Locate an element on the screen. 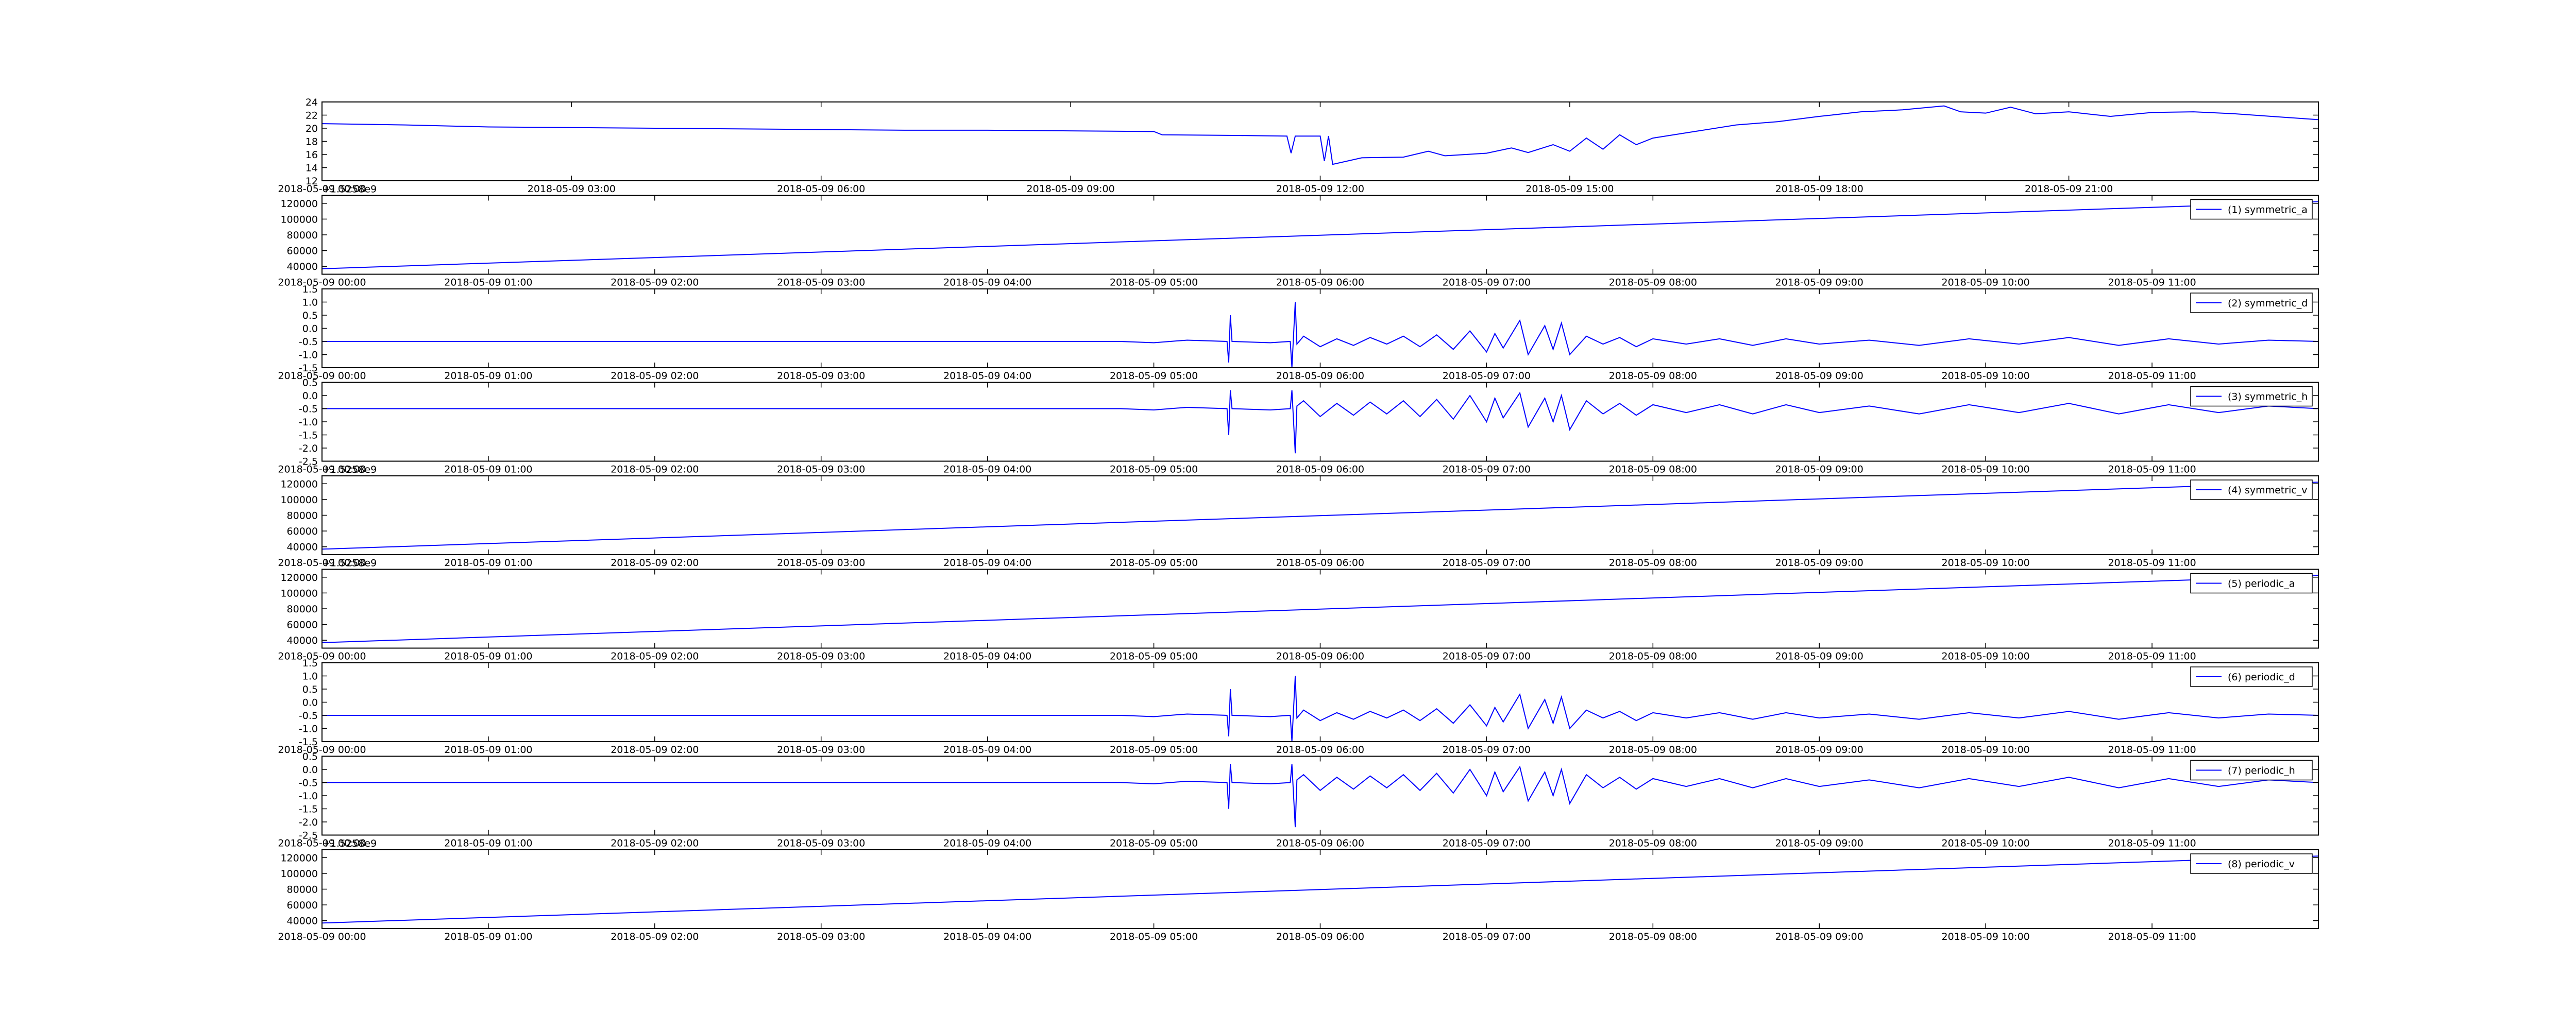  y-tick-label: 12 is located at coordinates (312, 181).